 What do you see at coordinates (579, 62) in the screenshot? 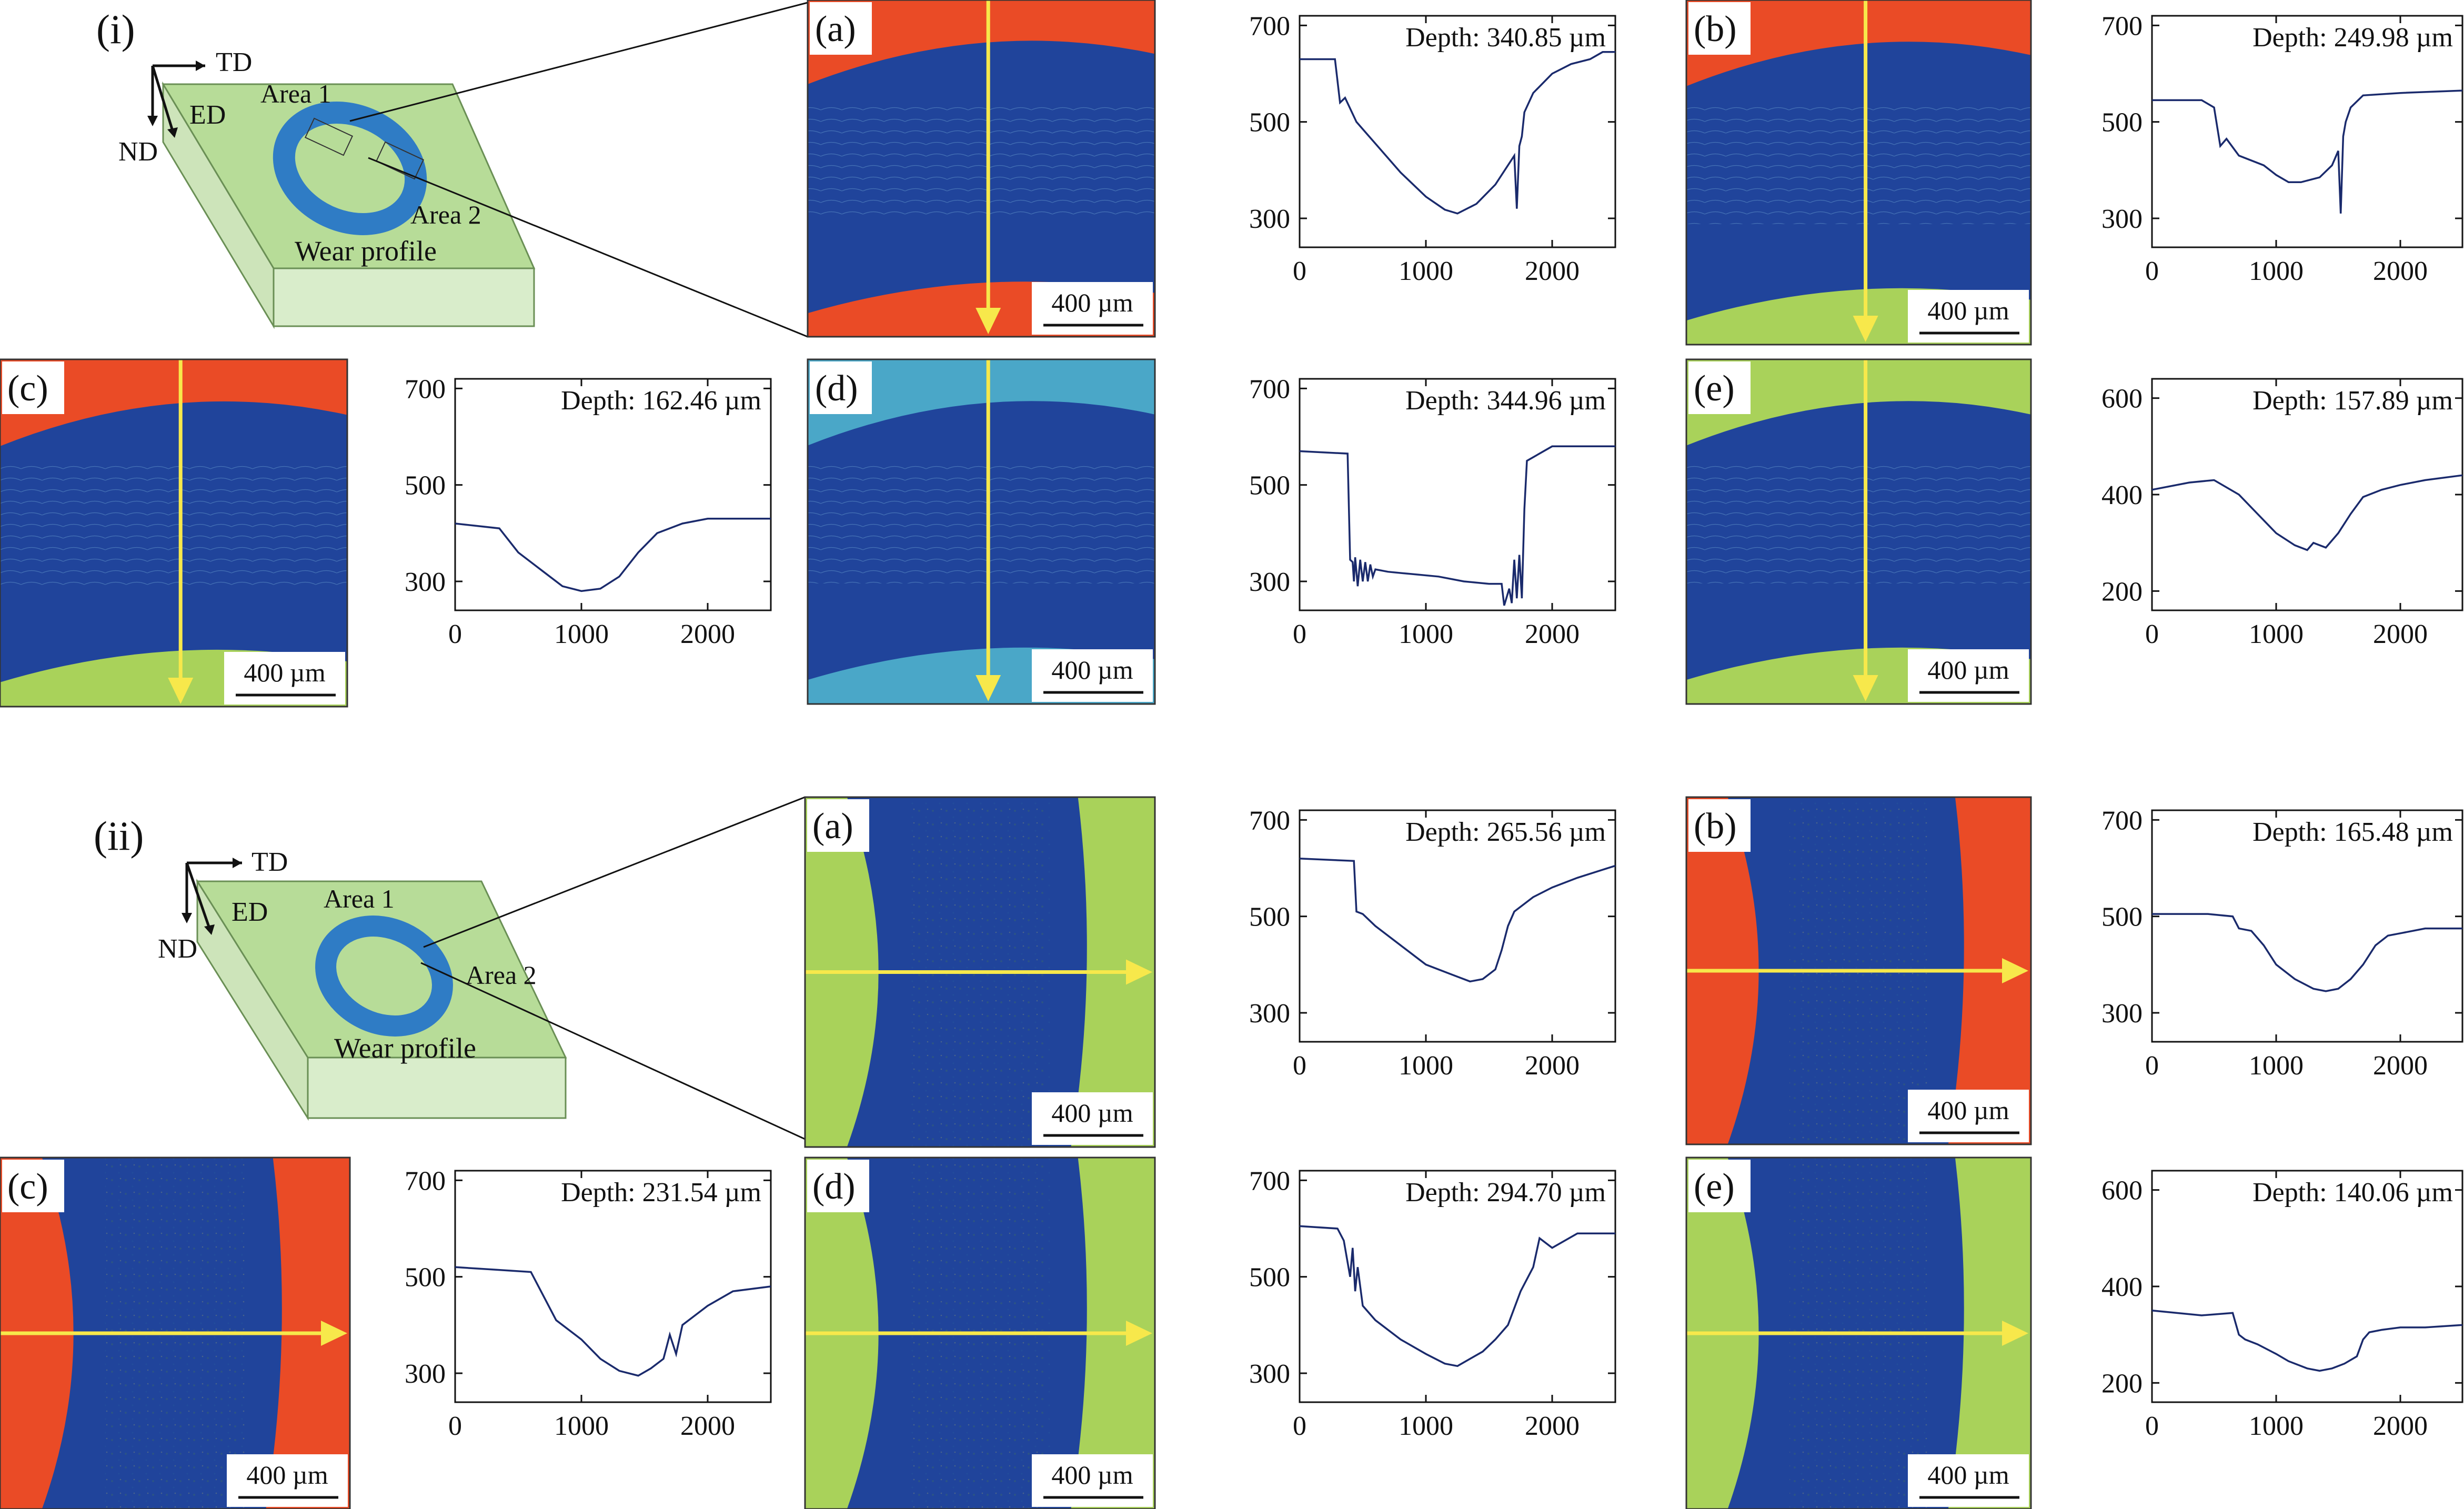
I see `callout-line-top-i` at bounding box center [579, 62].